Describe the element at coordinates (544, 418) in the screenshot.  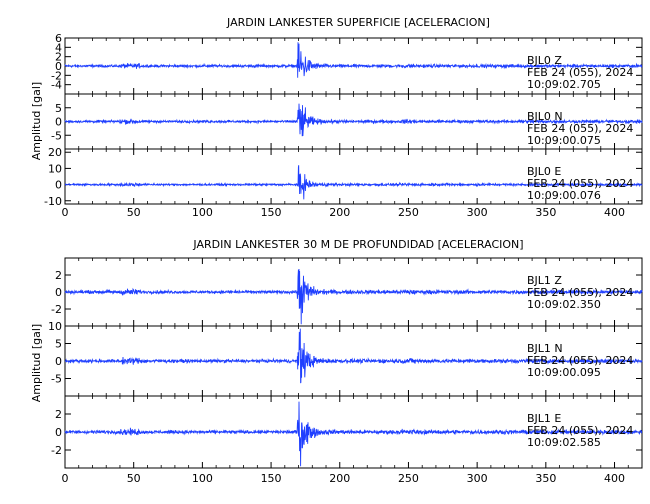
I see `station-name: BJL1 E` at that location.